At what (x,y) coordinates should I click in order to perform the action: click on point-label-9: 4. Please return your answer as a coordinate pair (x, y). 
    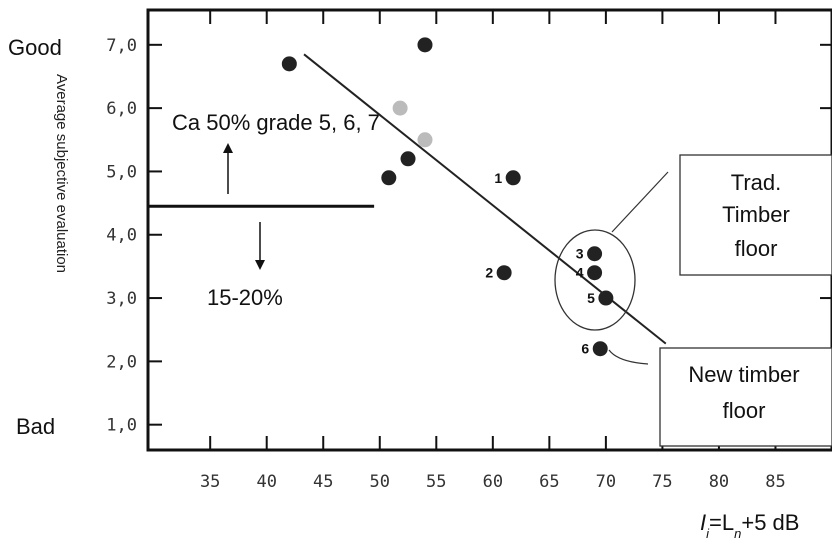
    Looking at the image, I should click on (580, 273).